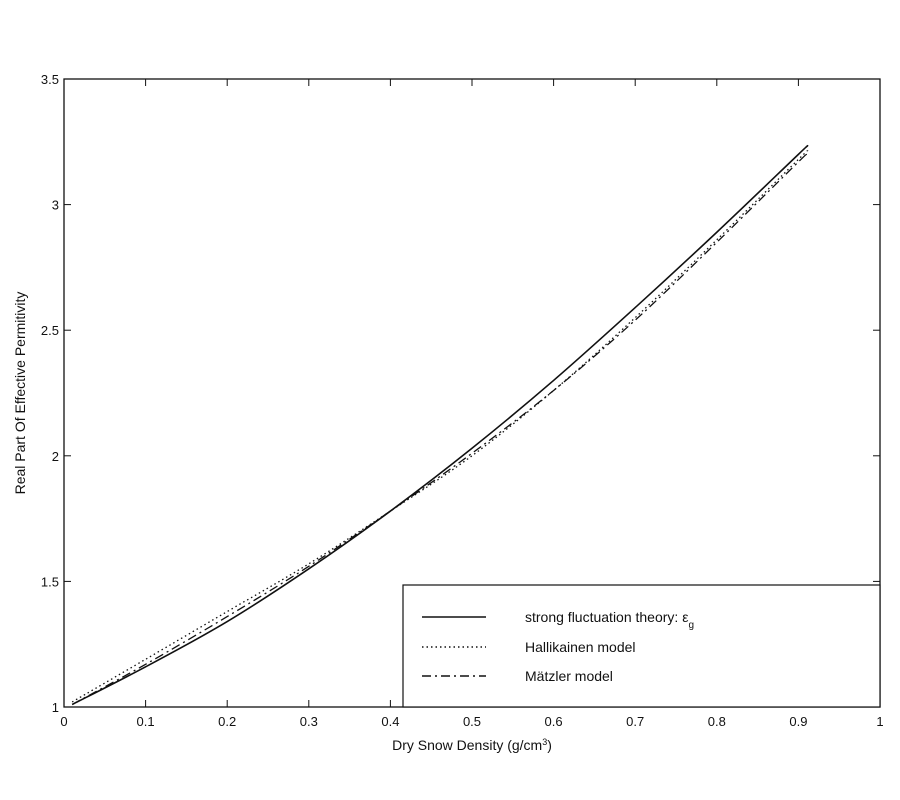 The image size is (900, 800). I want to click on x-axis-label: Dry Snow Density (g/cm3), so click(472, 745).